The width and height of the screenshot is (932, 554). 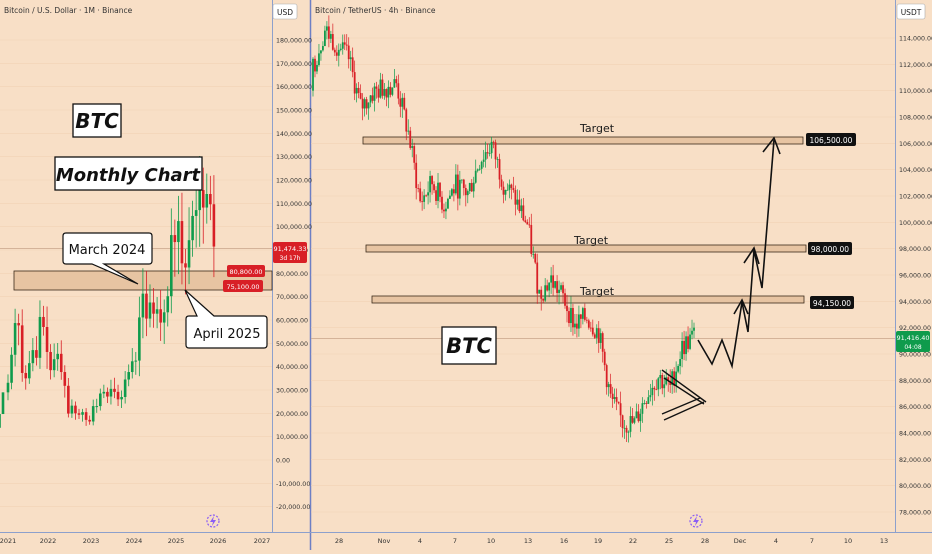 What do you see at coordinates (294, 41) in the screenshot?
I see `left-y-tick-label: 180,000.00` at bounding box center [294, 41].